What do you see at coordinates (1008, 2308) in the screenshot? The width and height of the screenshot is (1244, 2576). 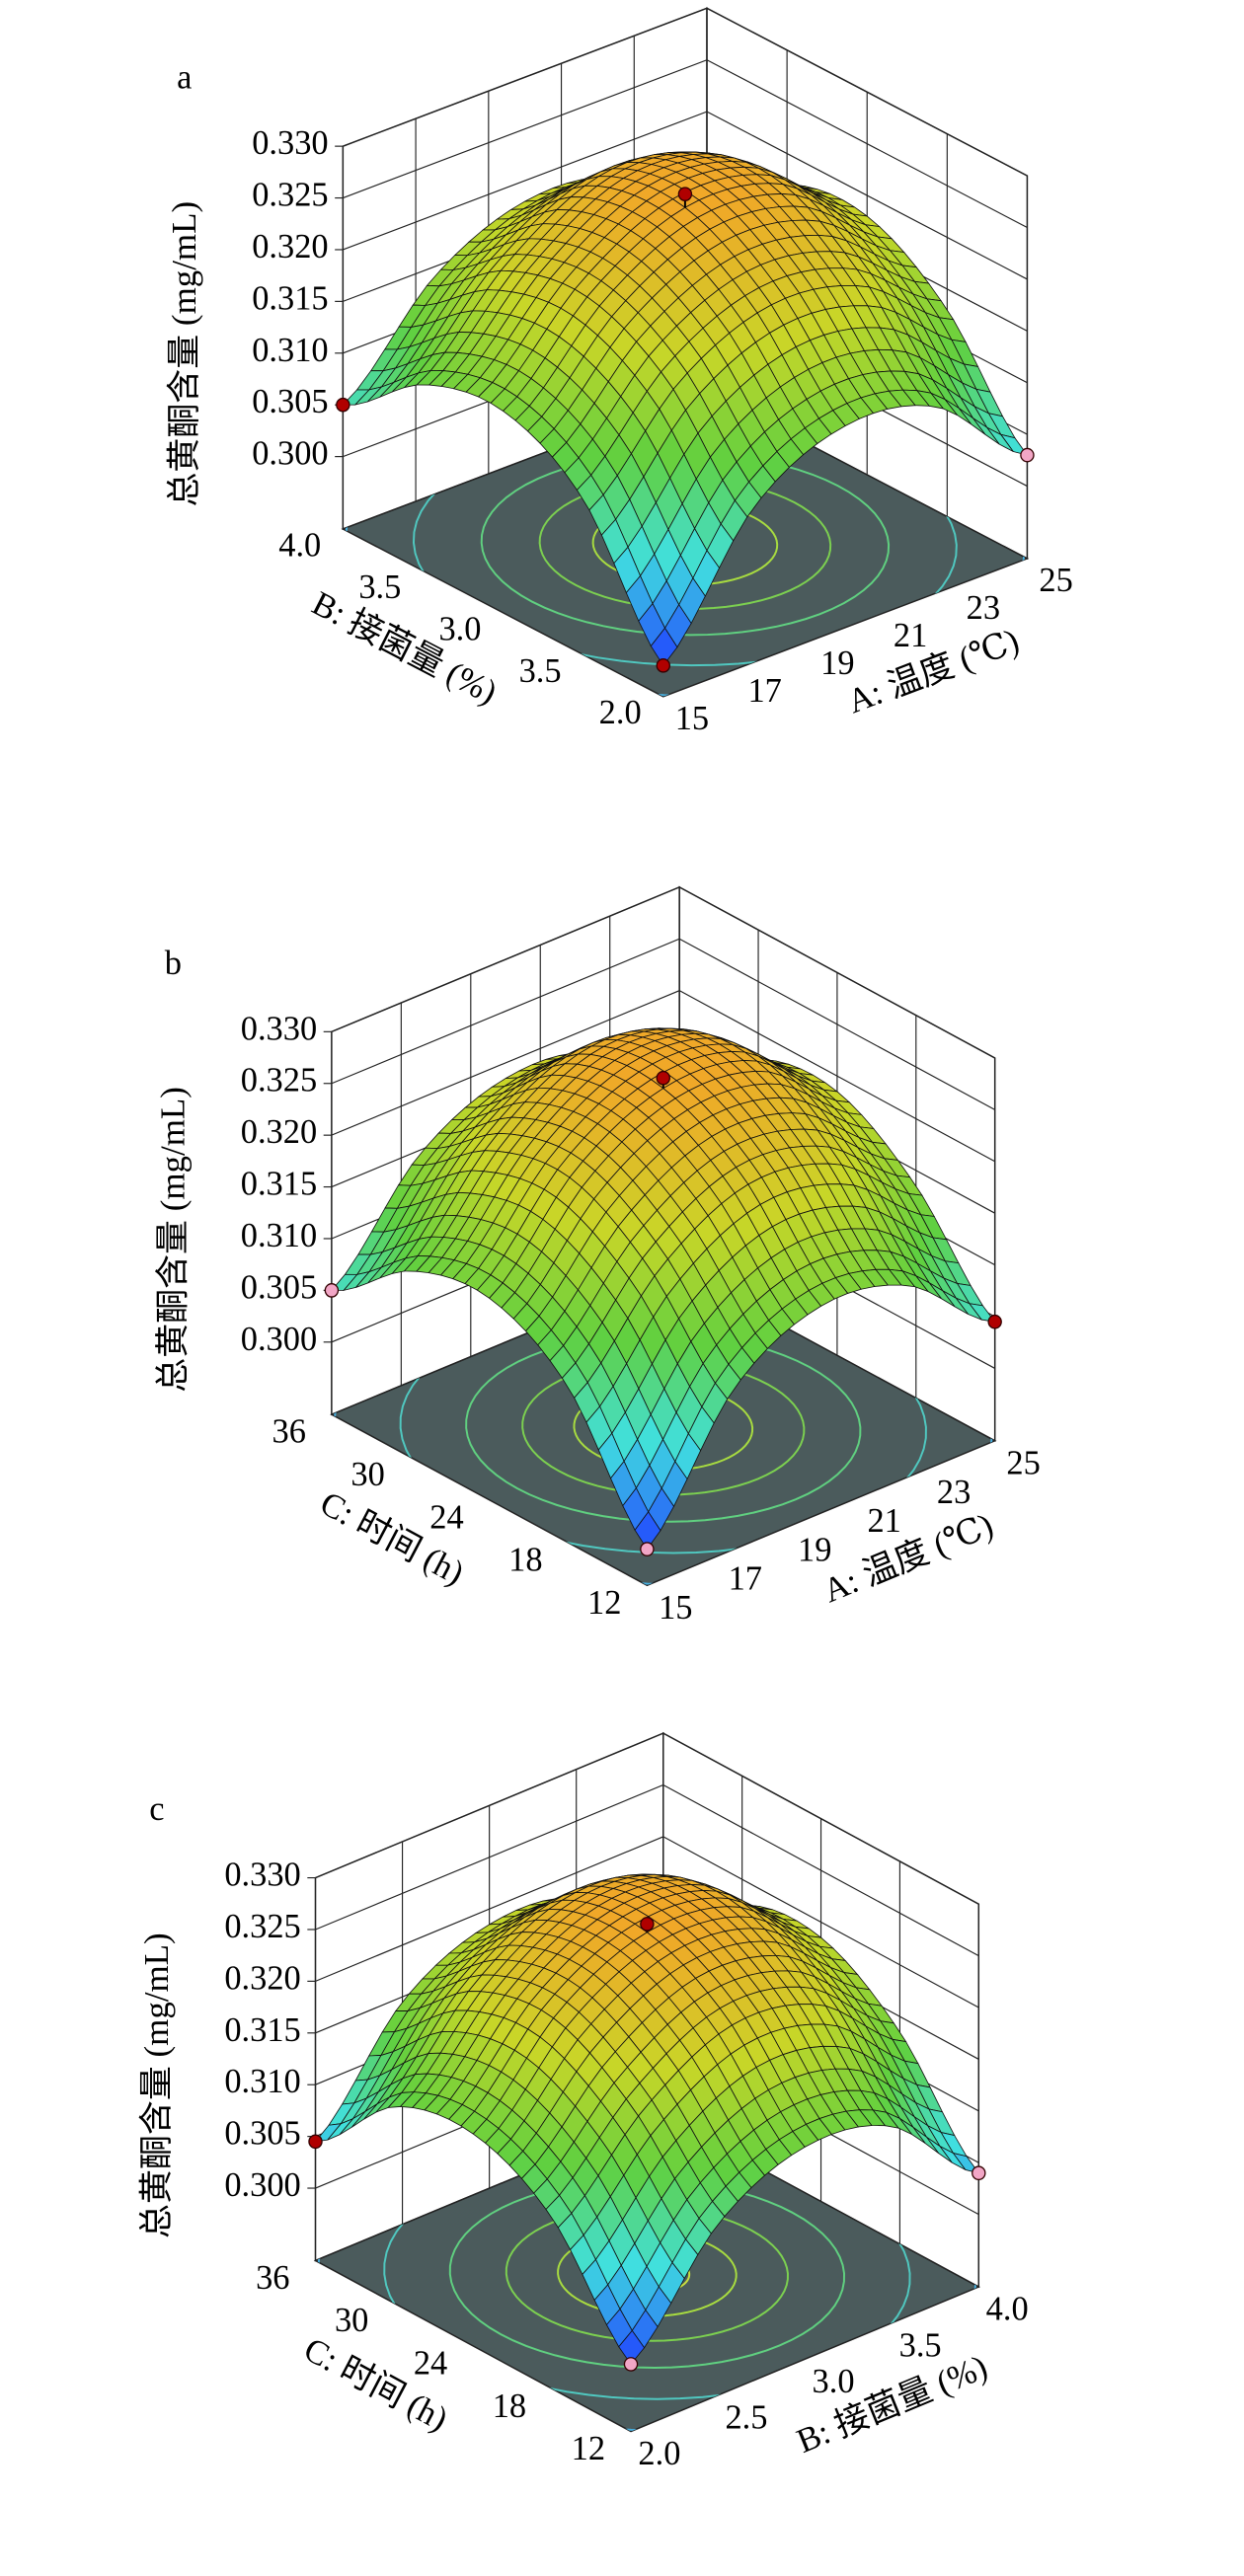 I see `x-tick-label: 4.0` at bounding box center [1008, 2308].